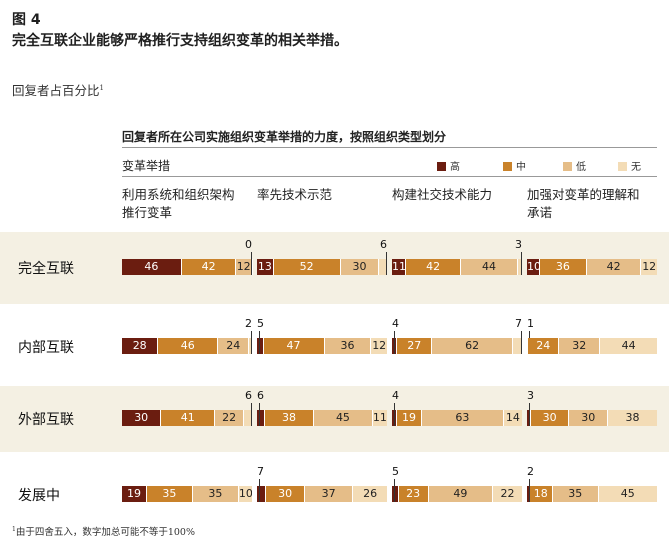 This screenshot has width=669, height=545. What do you see at coordinates (461, 494) in the screenshot?
I see `bar-segment: 49` at bounding box center [461, 494].